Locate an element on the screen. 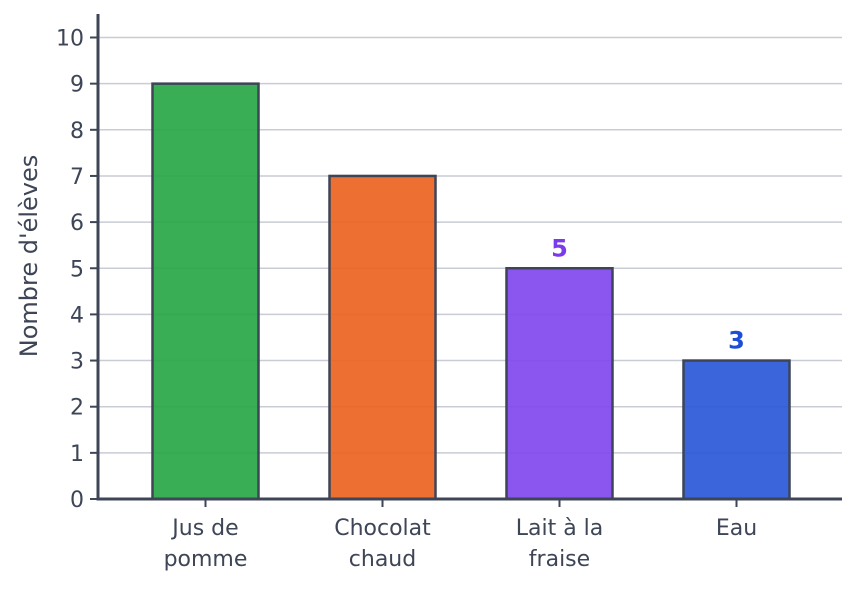 This screenshot has width=857, height=593. y-tick-label: 8 is located at coordinates (77, 131).